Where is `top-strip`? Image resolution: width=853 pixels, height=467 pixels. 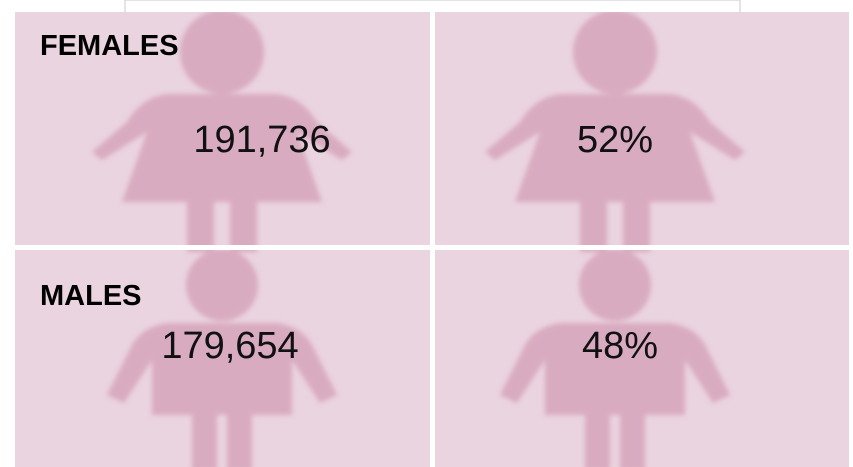 top-strip is located at coordinates (432, 7).